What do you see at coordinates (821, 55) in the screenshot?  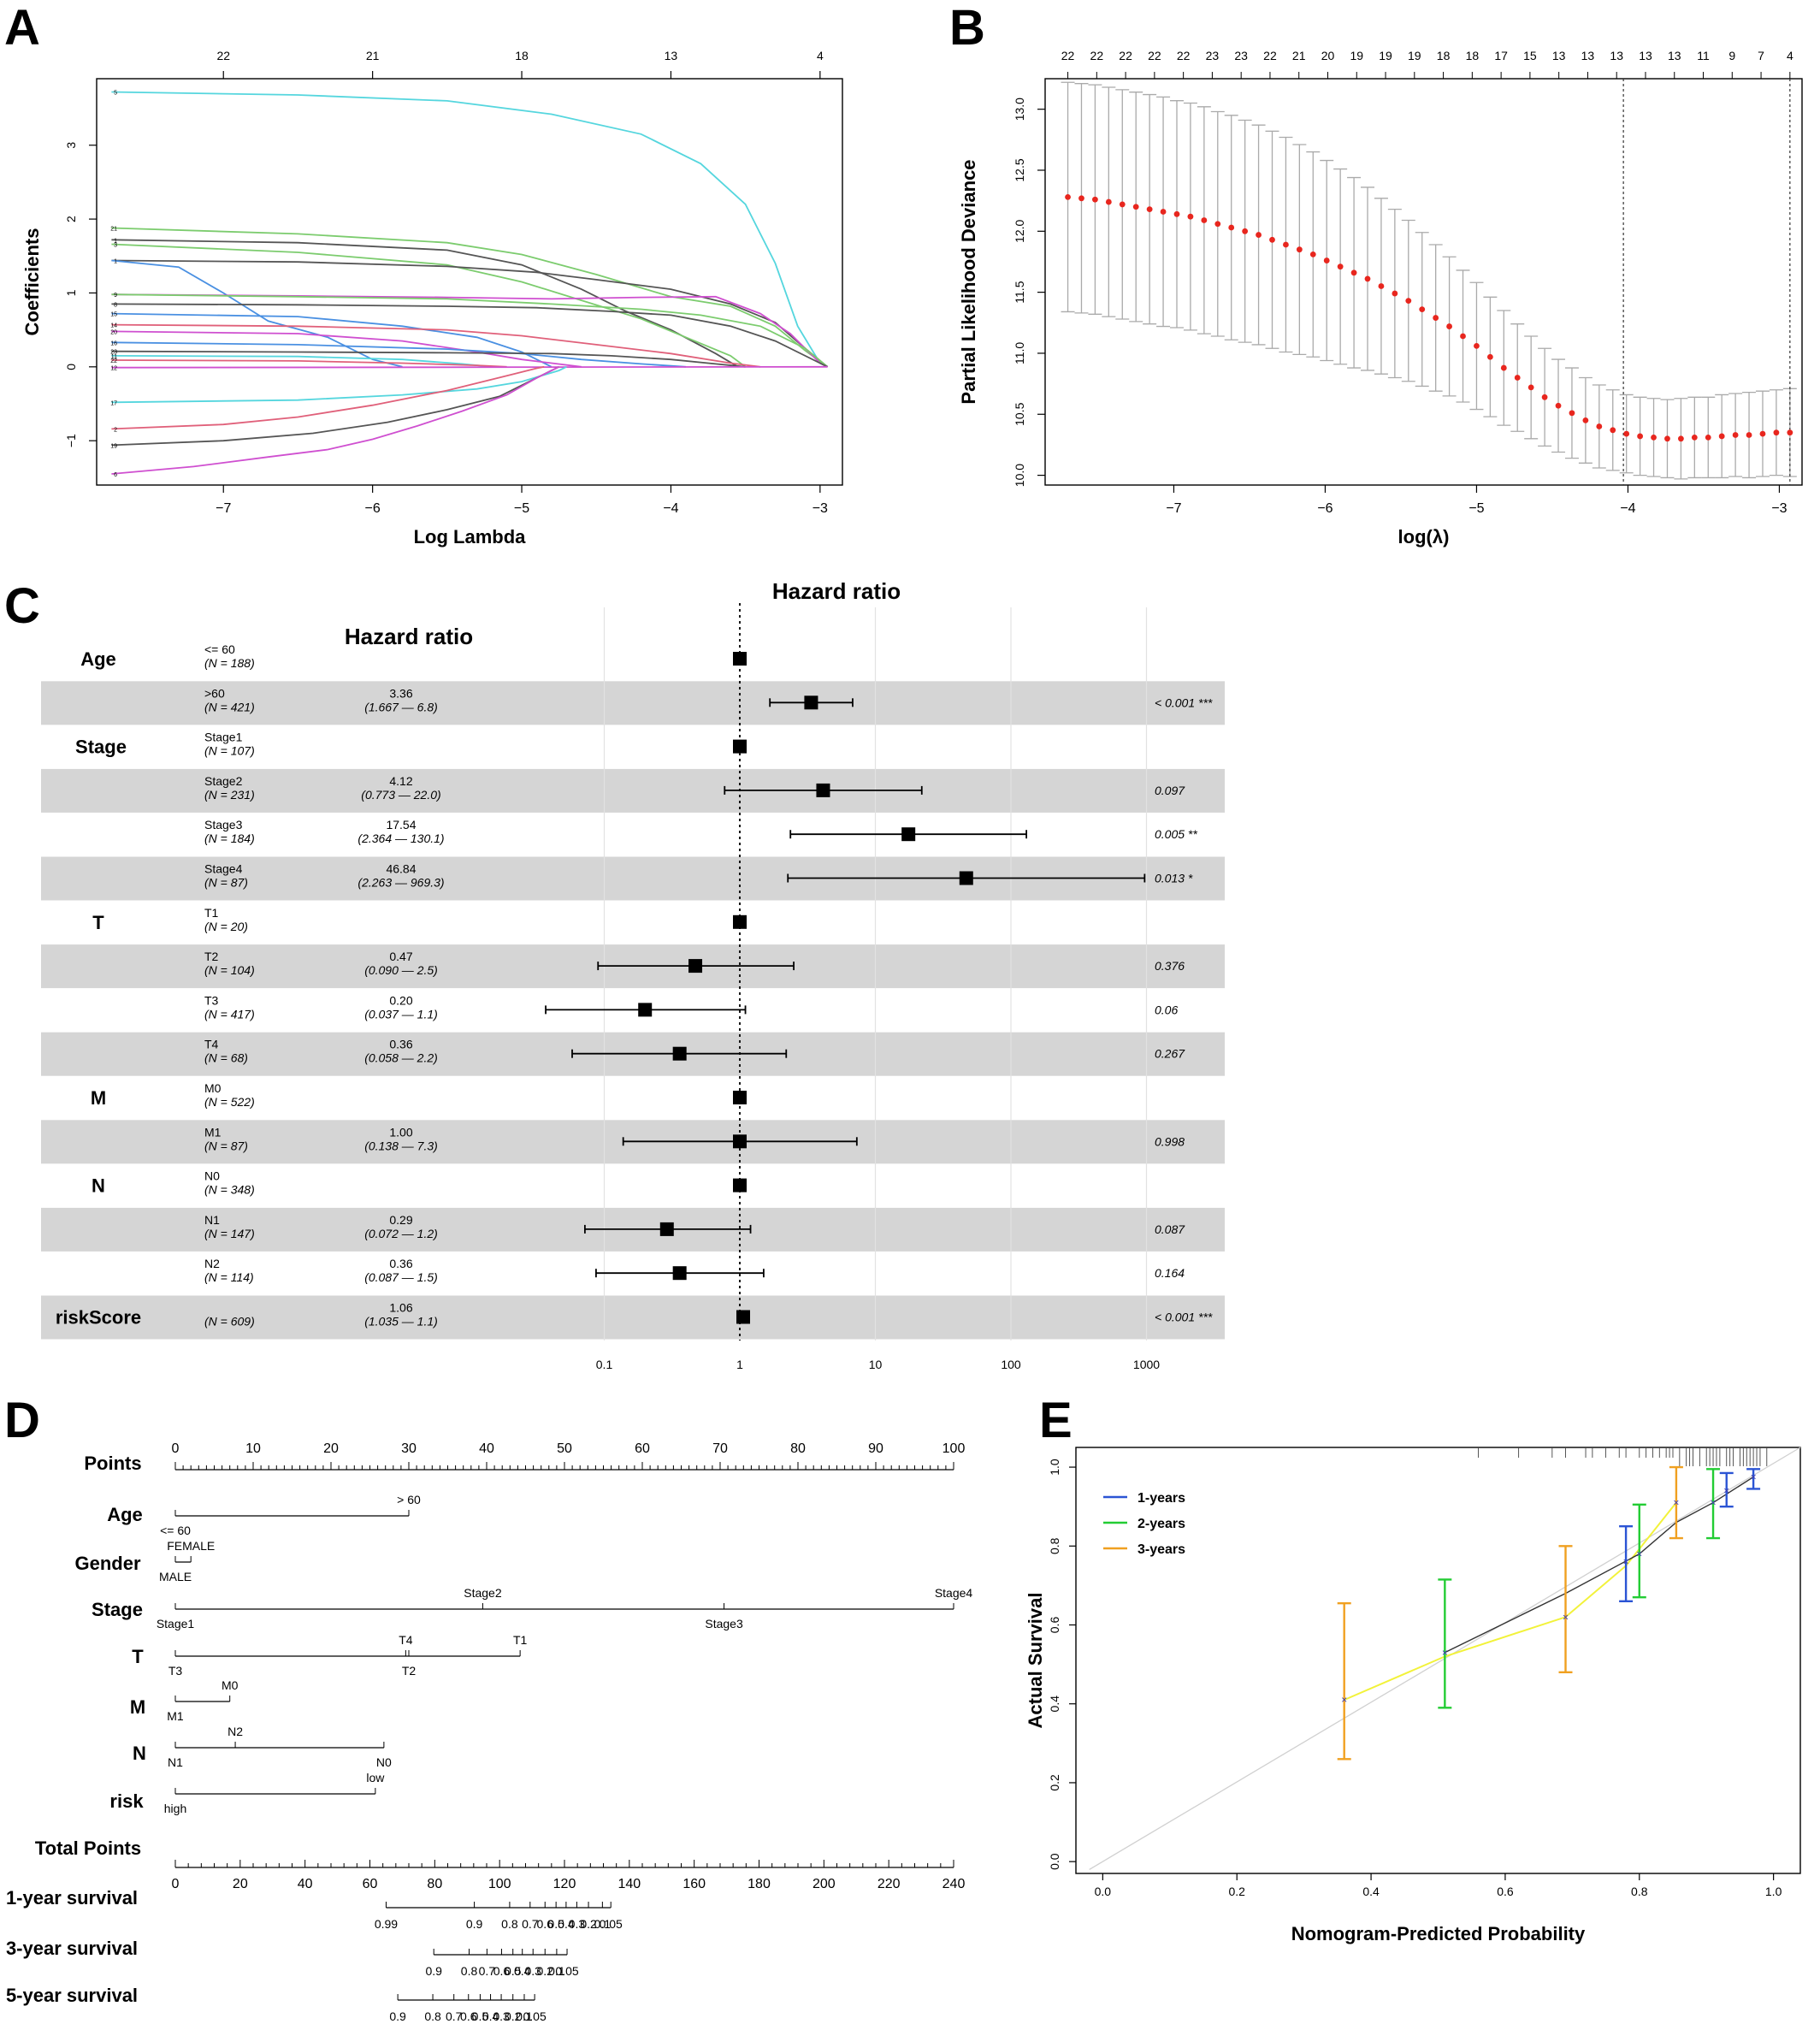 I see `top-tick-label: 4` at bounding box center [821, 55].